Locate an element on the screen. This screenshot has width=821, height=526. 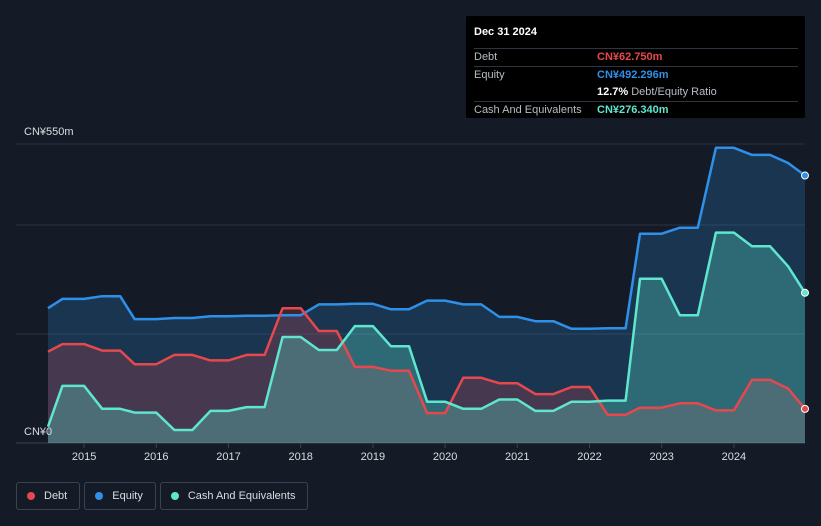
x-tick-label: 2020 is located at coordinates (445, 457).